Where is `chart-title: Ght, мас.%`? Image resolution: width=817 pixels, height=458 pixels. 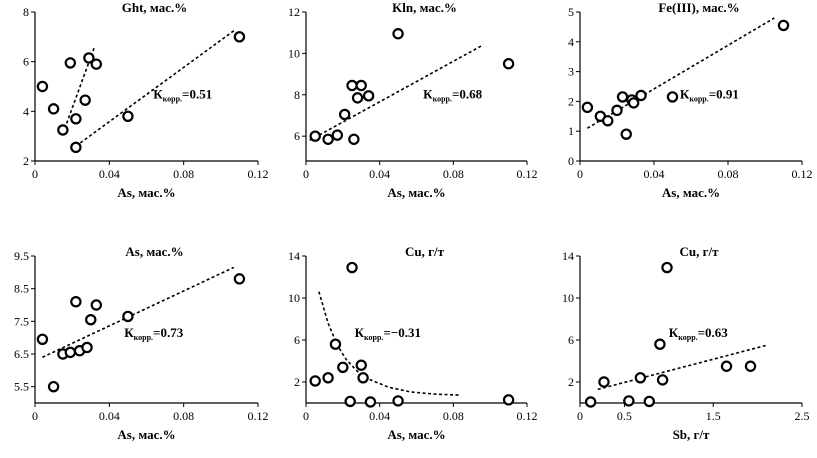 chart-title: Ght, мас.% is located at coordinates (154, 7).